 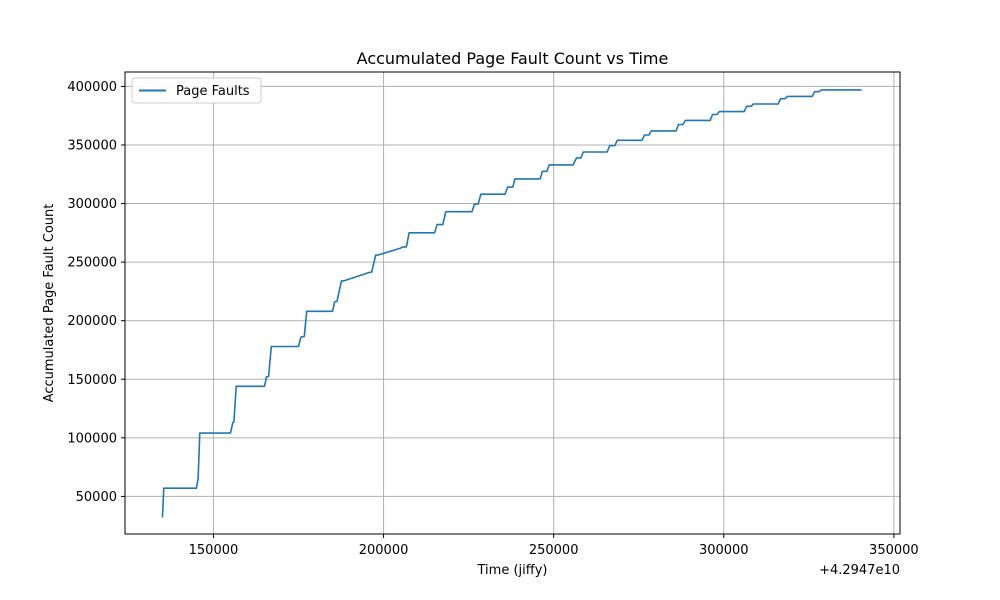 I want to click on chart-title: Accumulated Page Fault Count vs Time, so click(x=513, y=58).